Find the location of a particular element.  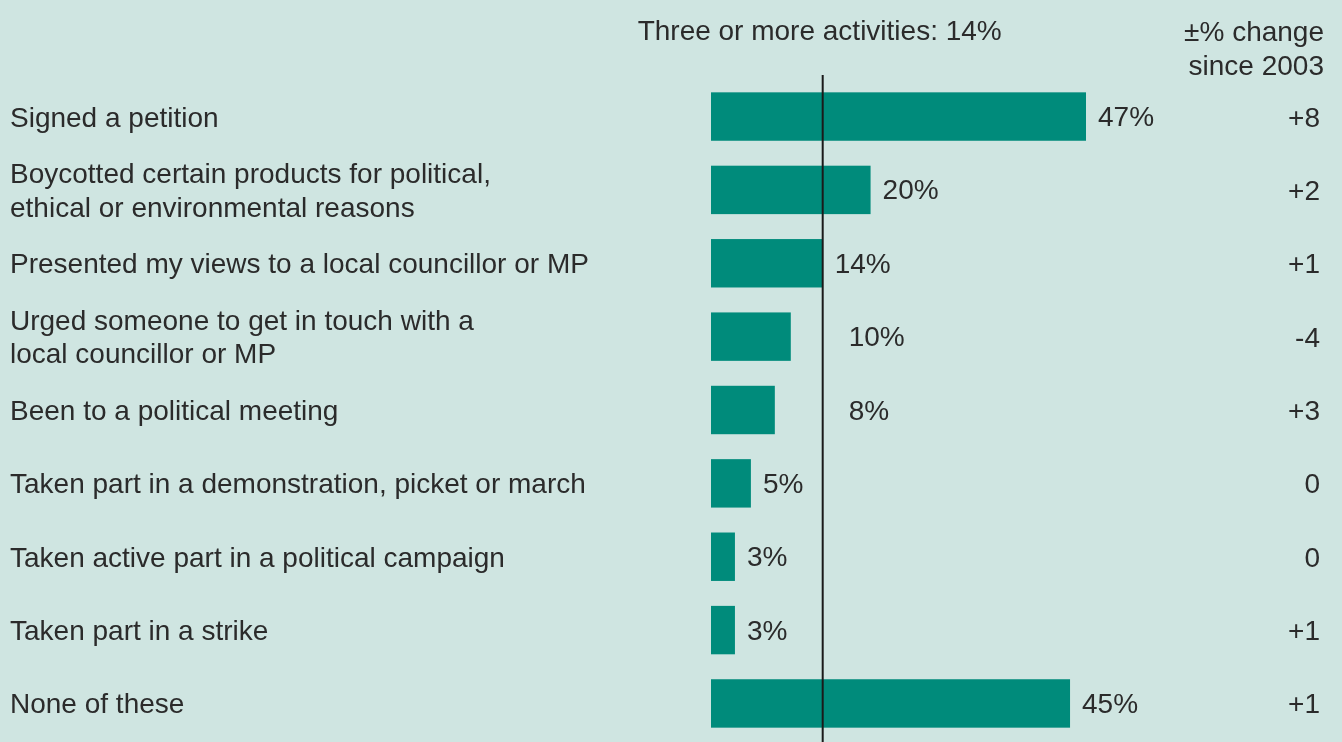

y-tick-label: Taken active part in a political campaign is located at coordinates (257, 557).